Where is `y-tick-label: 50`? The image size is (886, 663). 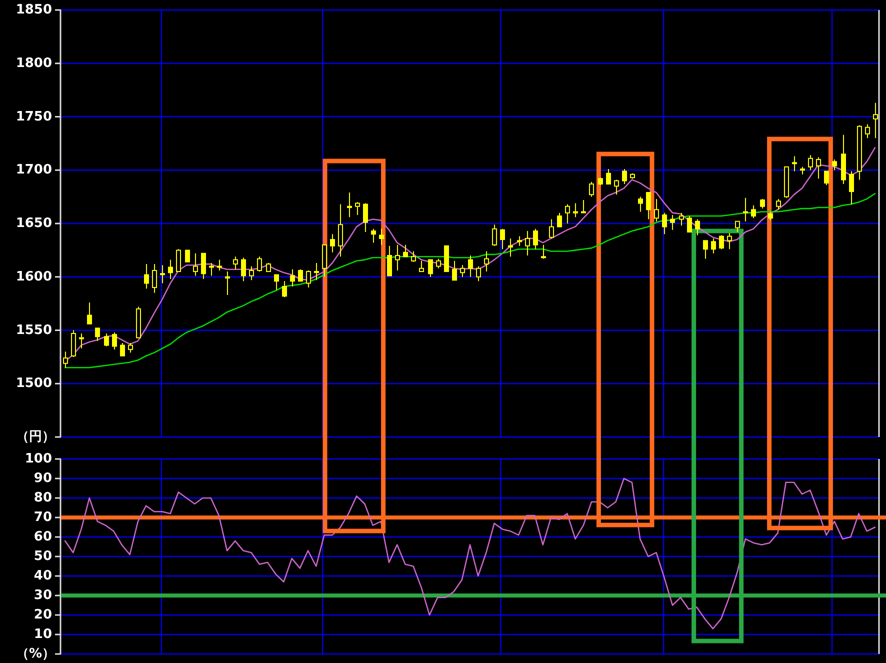 y-tick-label: 50 is located at coordinates (43, 556).